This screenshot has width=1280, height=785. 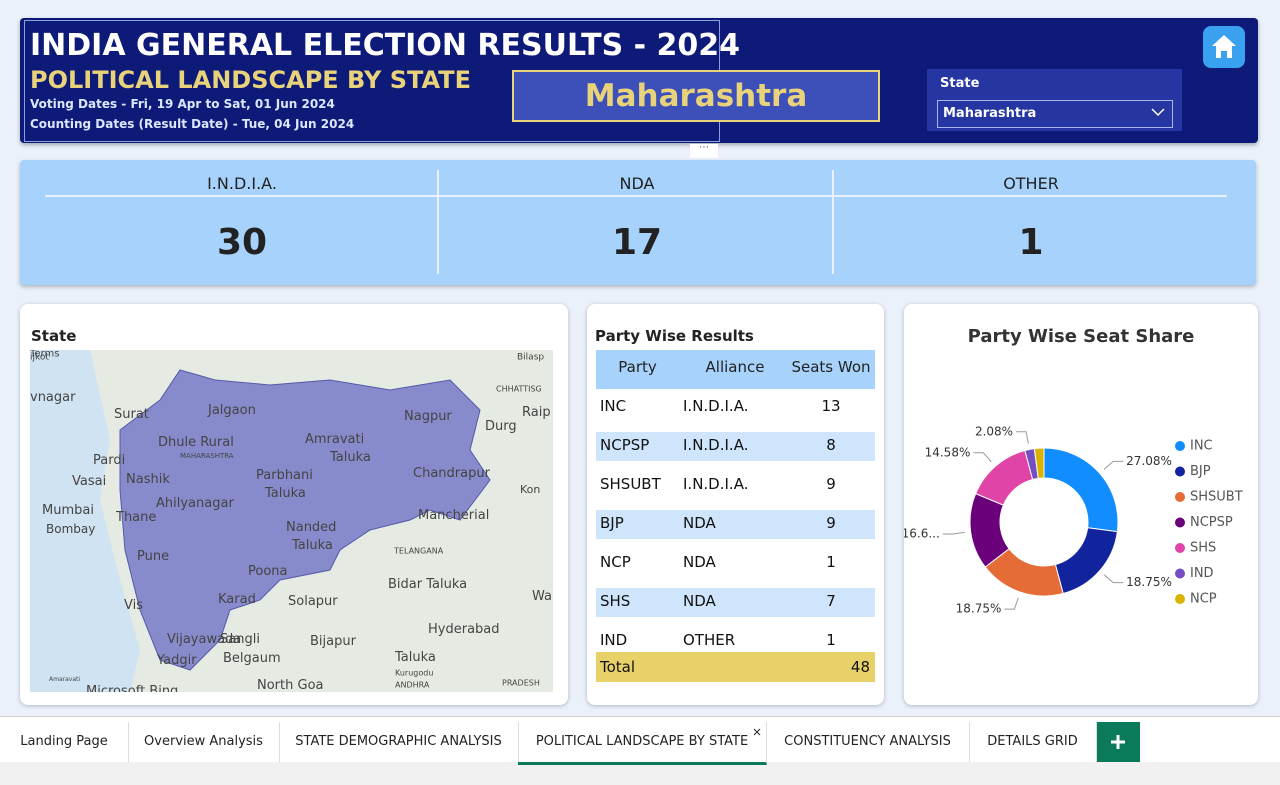 I want to click on selected-state: Maharashtra, so click(x=696, y=96).